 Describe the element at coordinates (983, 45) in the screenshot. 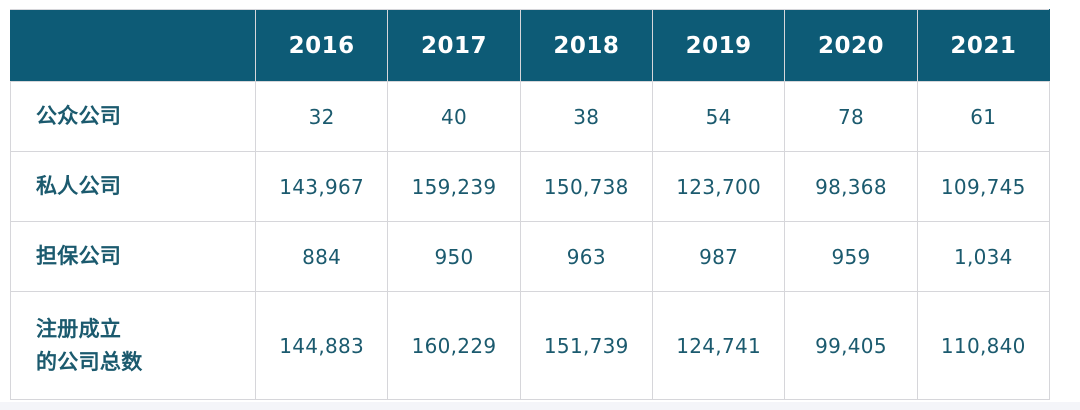

I see `header-year-2021: 2021` at that location.